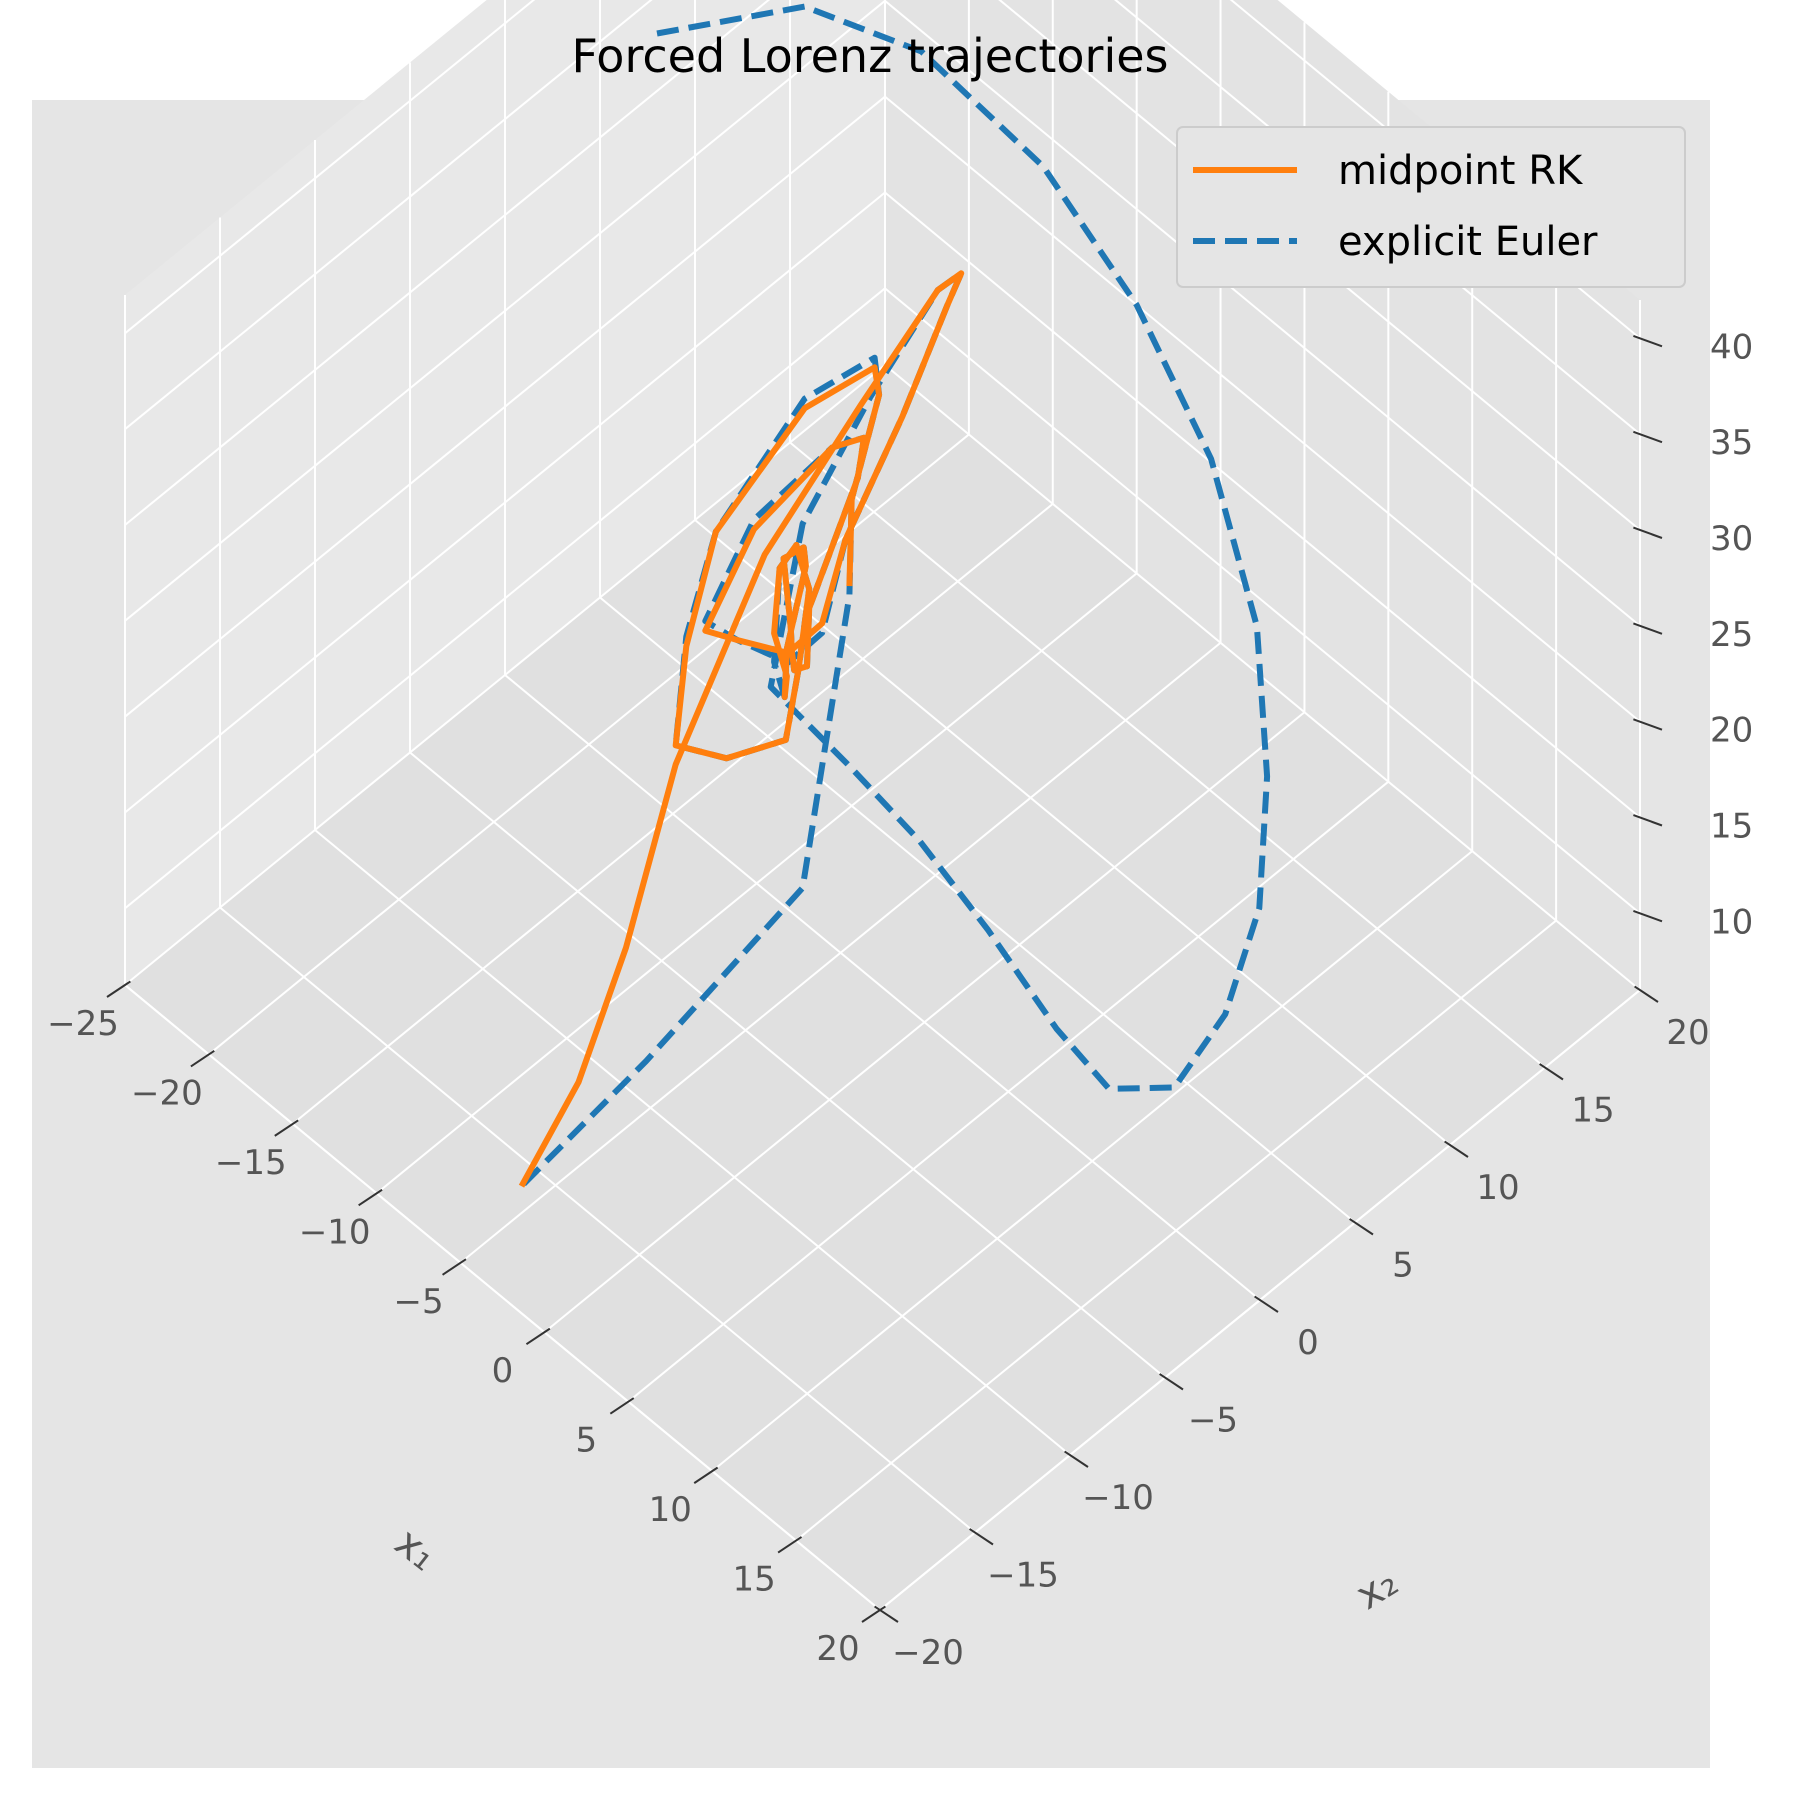 This screenshot has width=1801, height=1801. What do you see at coordinates (83, 1024) in the screenshot?
I see `x-tick-label: −25` at bounding box center [83, 1024].